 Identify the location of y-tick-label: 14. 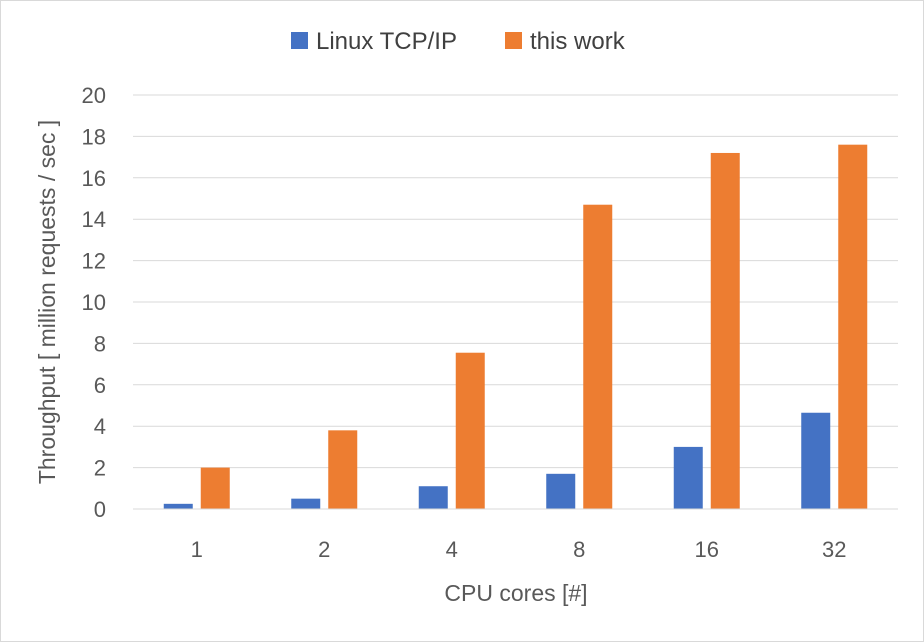
(94, 219).